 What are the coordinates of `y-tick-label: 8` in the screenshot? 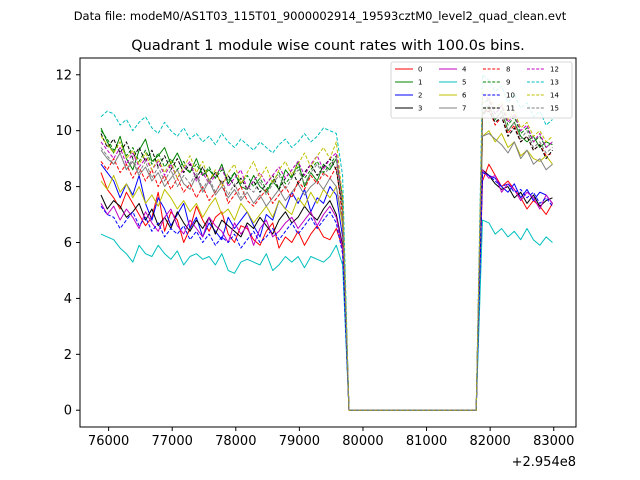 It's located at (68, 187).